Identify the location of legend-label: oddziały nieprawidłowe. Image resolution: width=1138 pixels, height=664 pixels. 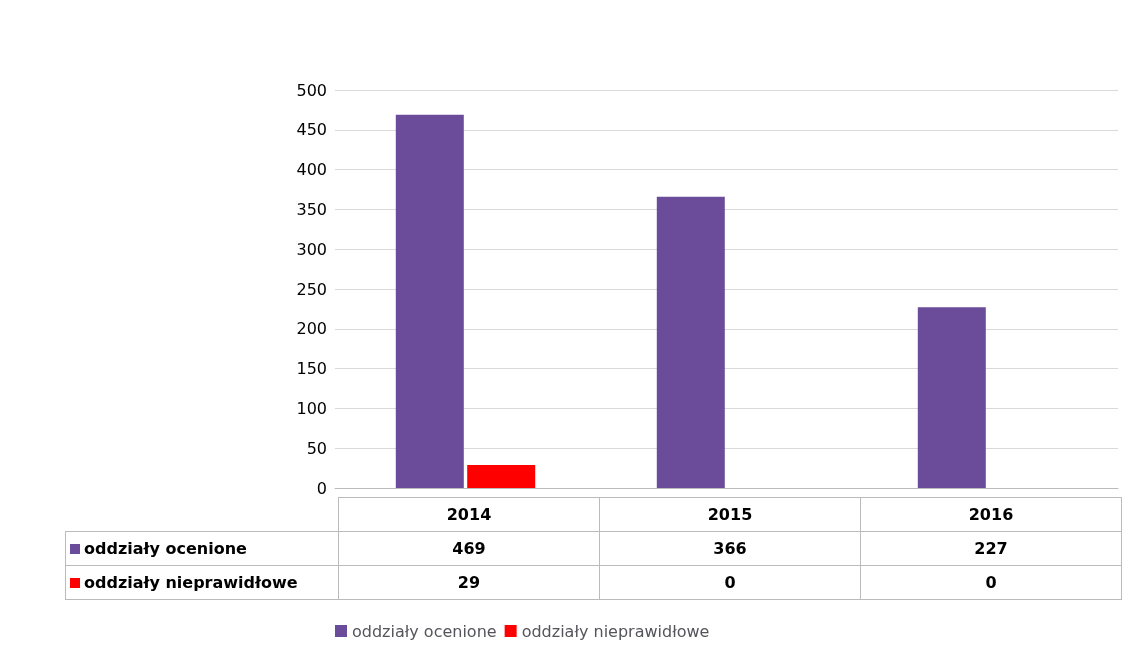
(615, 631).